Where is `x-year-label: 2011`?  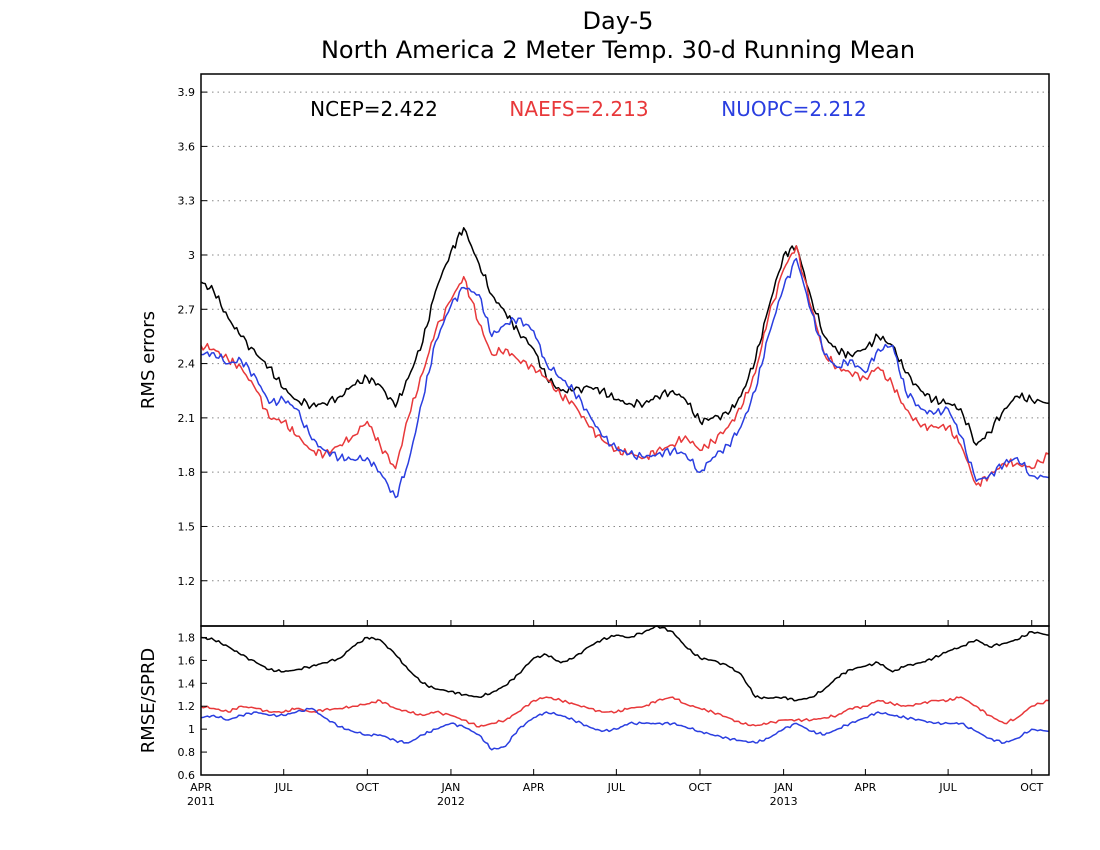 x-year-label: 2011 is located at coordinates (201, 801).